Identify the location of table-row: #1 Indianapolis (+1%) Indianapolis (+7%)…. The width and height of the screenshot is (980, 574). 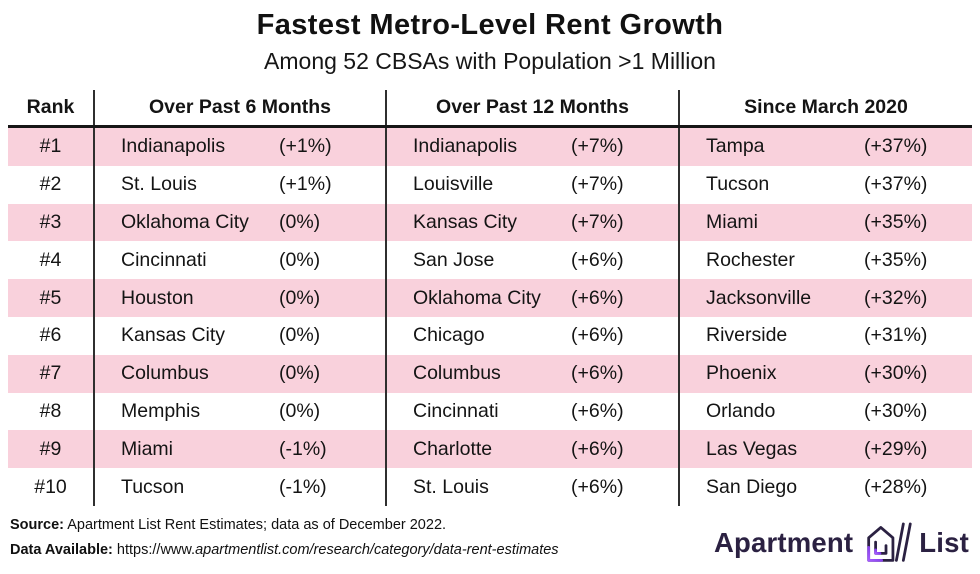
(490, 147).